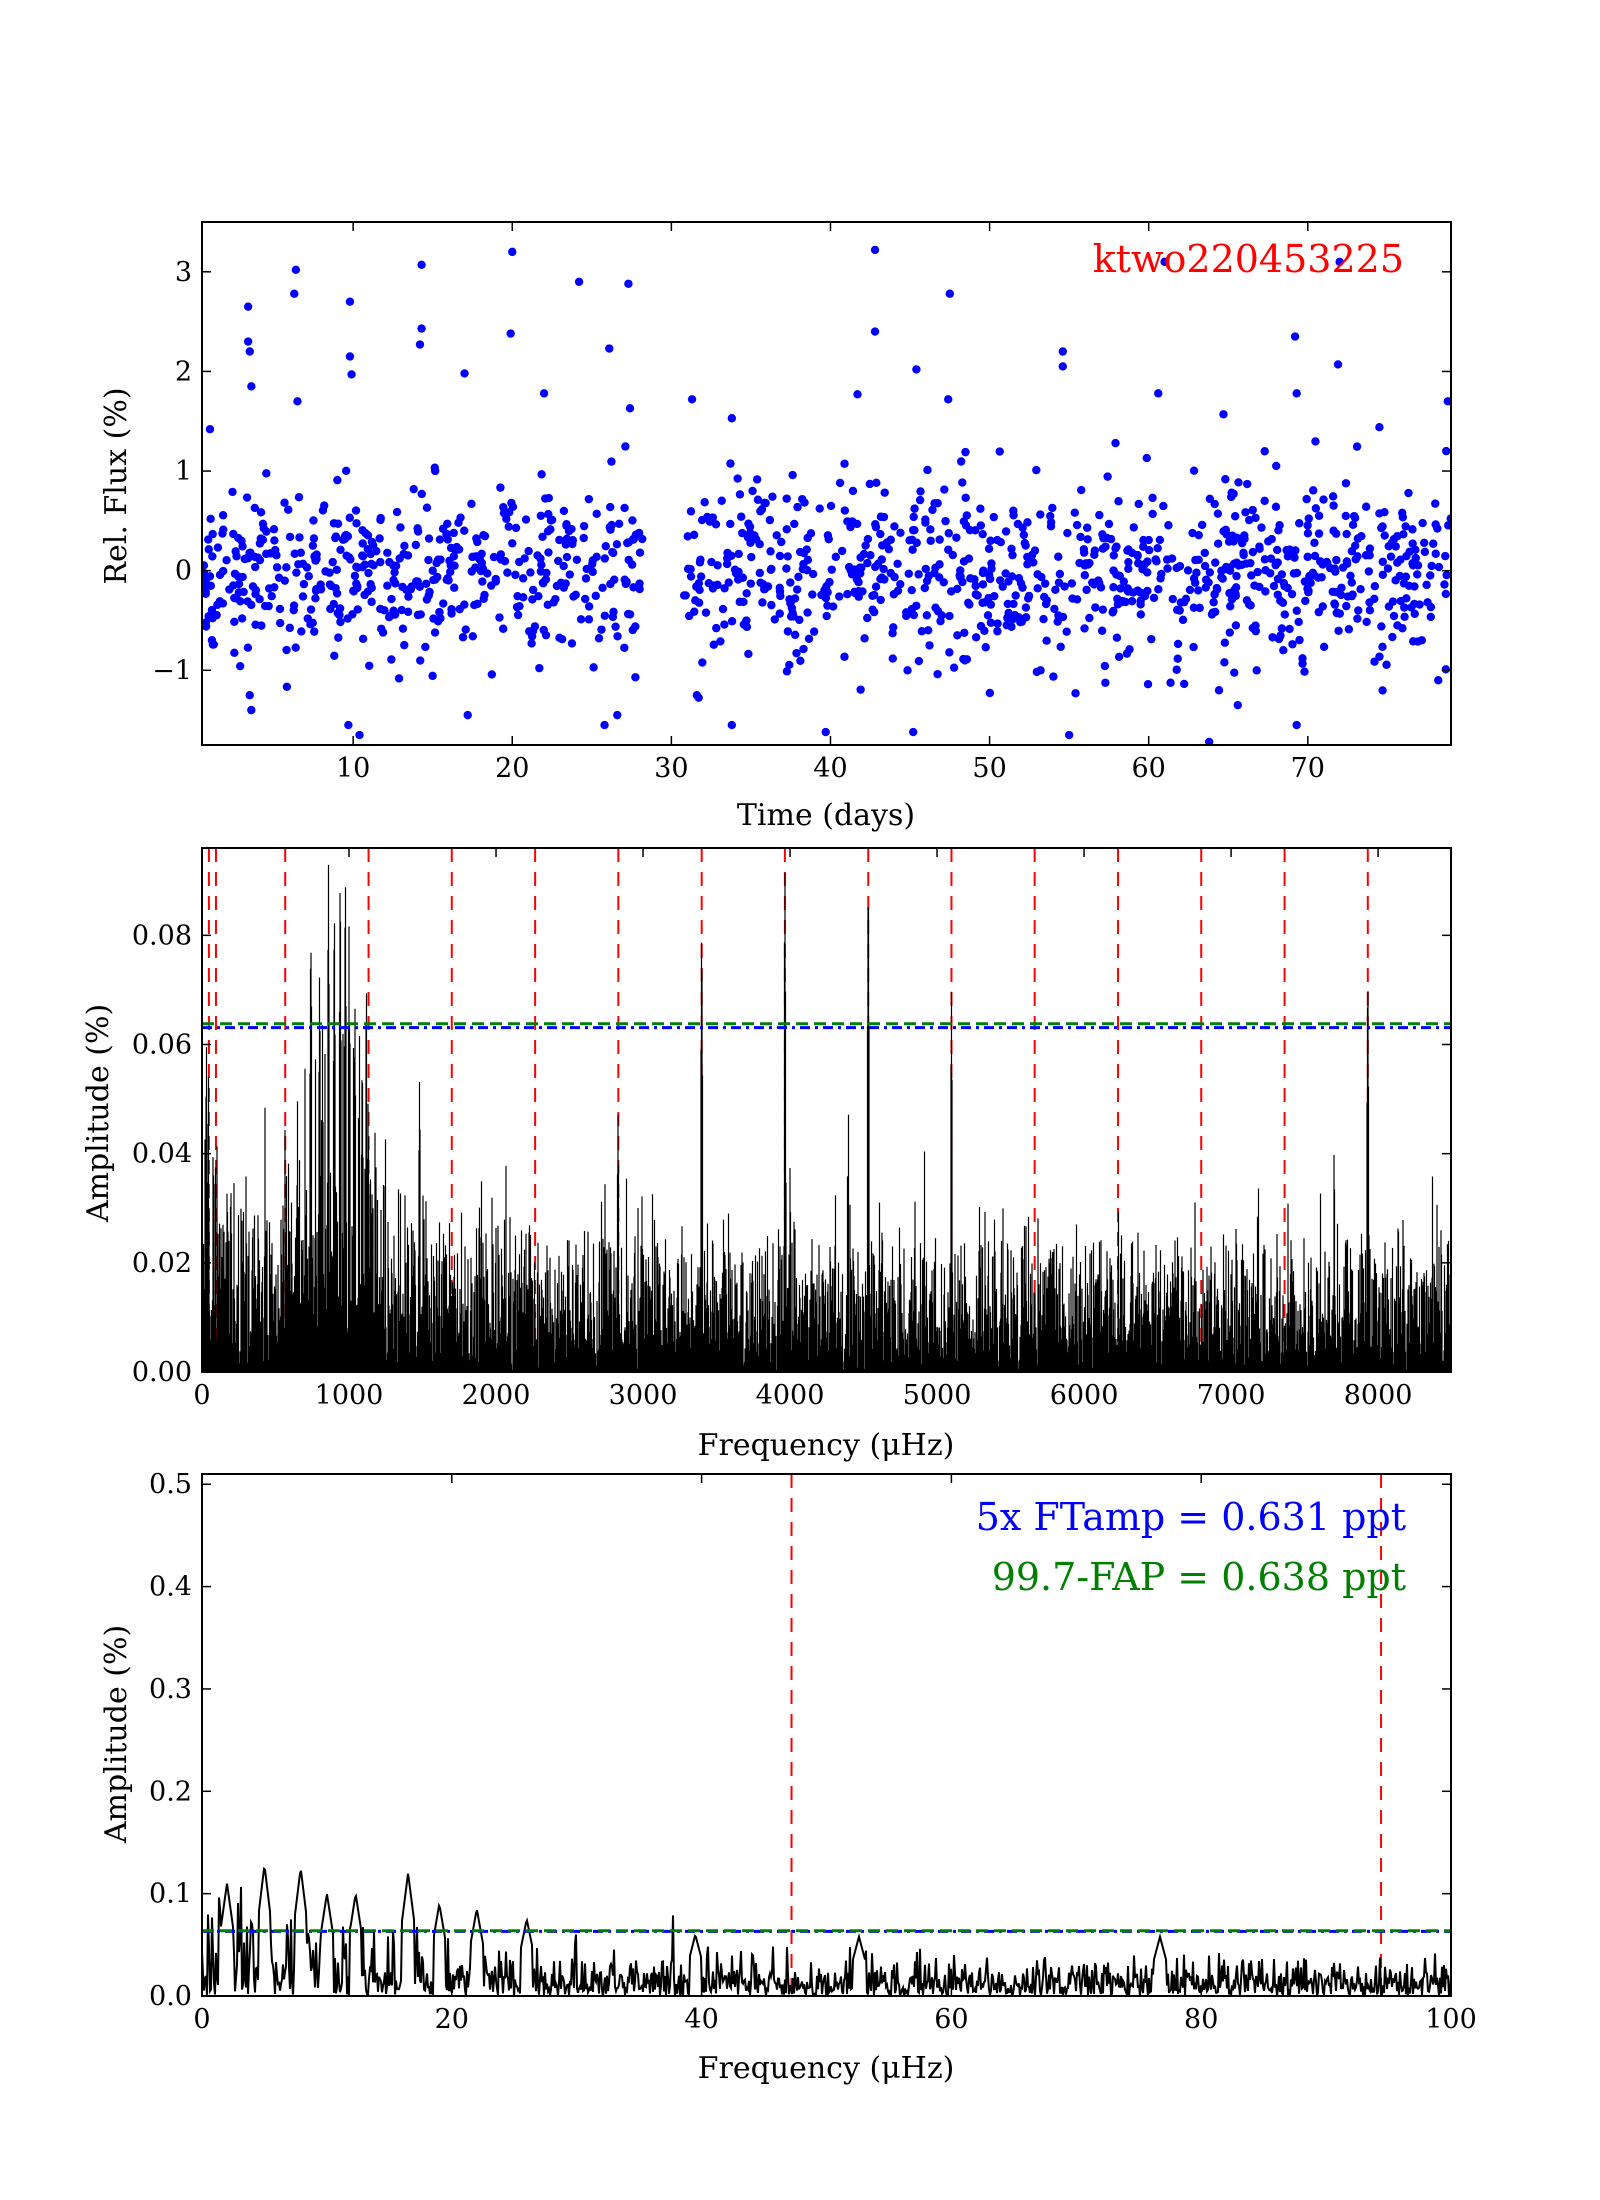 This screenshot has width=1600, height=2200. Describe the element at coordinates (643, 1395) in the screenshot. I see `x-tick-label: 3000` at that location.